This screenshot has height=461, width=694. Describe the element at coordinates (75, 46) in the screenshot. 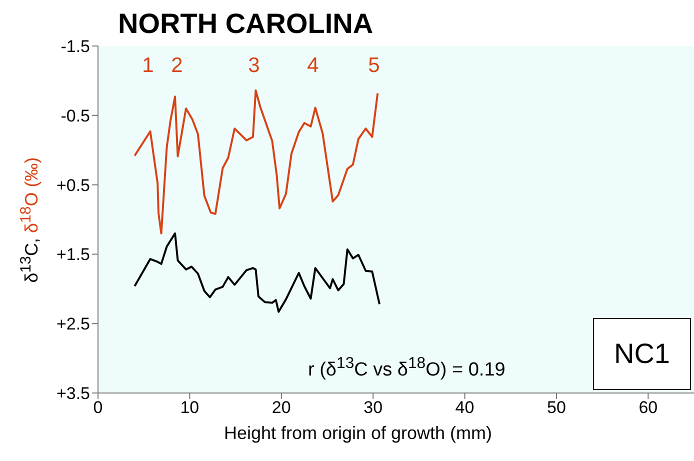

I see `y-tick-label: -1.5` at that location.